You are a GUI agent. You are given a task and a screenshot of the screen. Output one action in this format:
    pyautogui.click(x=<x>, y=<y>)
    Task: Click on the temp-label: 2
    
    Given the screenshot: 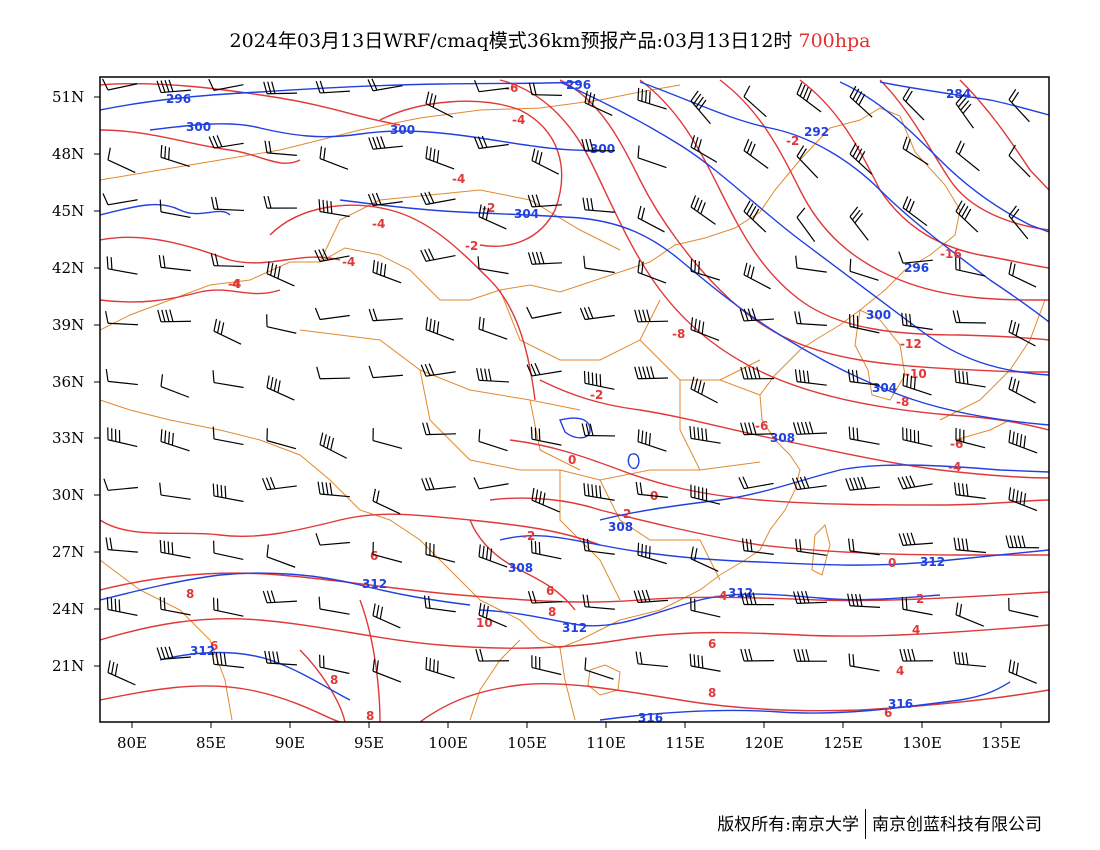 What is the action you would take?
    pyautogui.click(x=627, y=514)
    